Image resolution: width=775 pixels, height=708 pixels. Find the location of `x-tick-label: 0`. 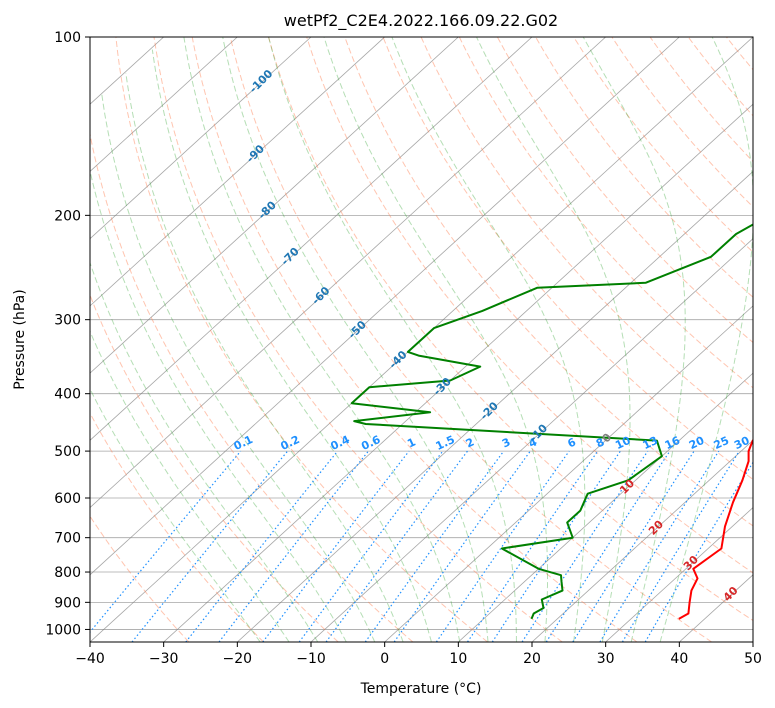

x-tick-label: 0 is located at coordinates (384, 659).